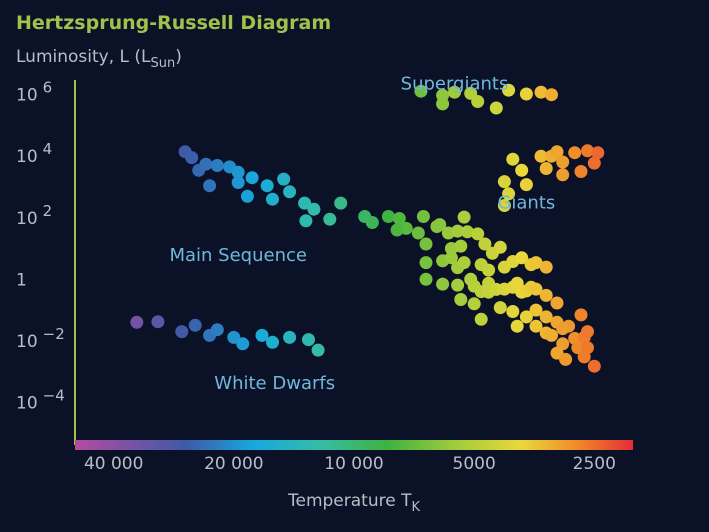  Describe the element at coordinates (178, 57) in the screenshot. I see `y-axis-label-tail: )` at that location.